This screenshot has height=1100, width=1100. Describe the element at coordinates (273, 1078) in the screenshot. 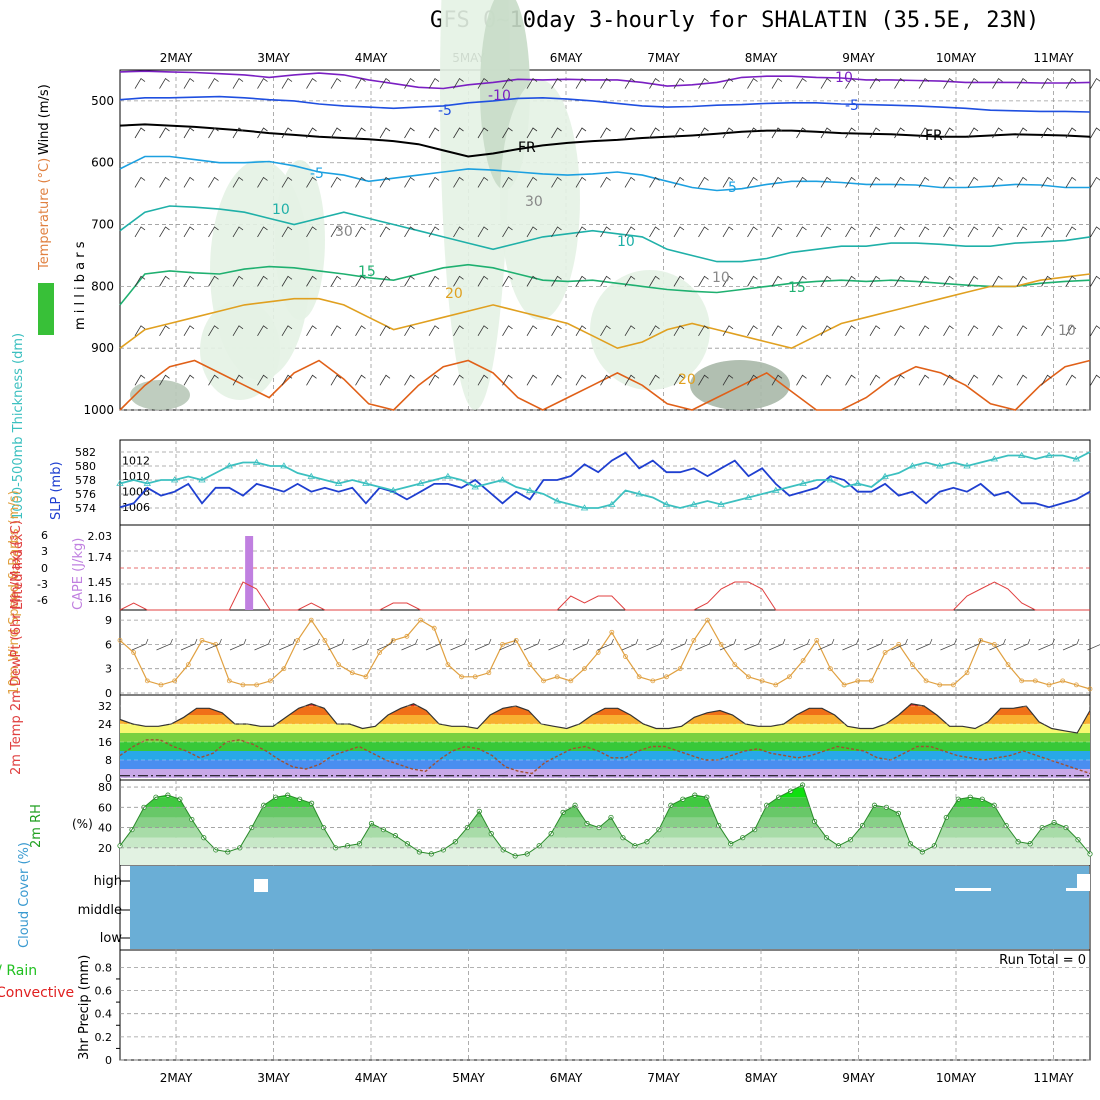

I see `day-label-bottom: 3MAY` at that location.